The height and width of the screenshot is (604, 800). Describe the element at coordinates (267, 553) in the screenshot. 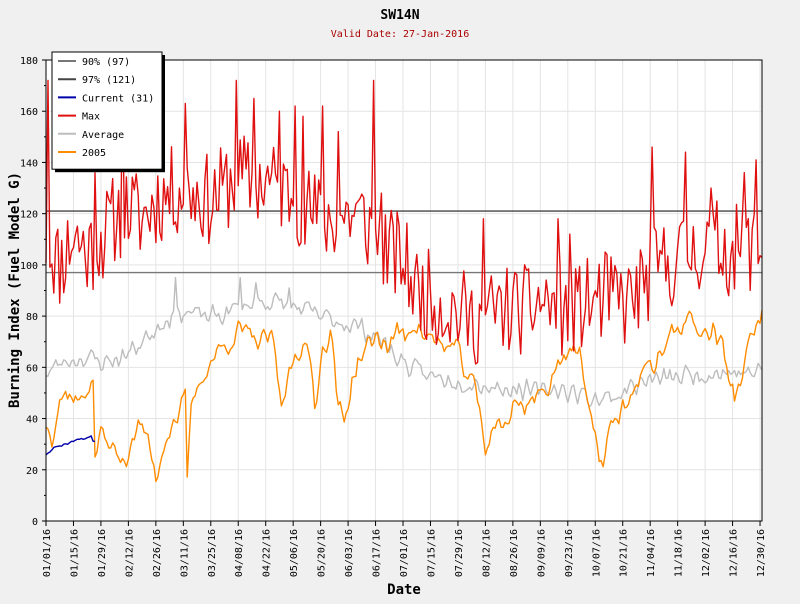

I see `x-tick-label: 04/22/16` at that location.